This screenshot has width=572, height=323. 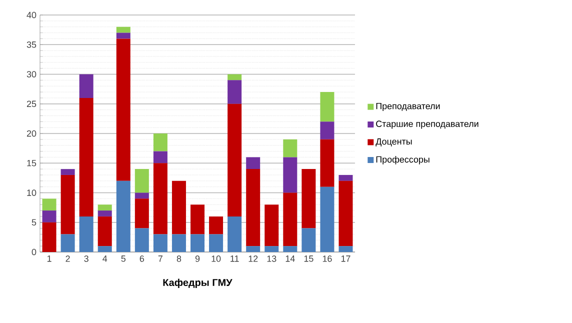 I want to click on x-tick-label: 3, so click(x=86, y=259).